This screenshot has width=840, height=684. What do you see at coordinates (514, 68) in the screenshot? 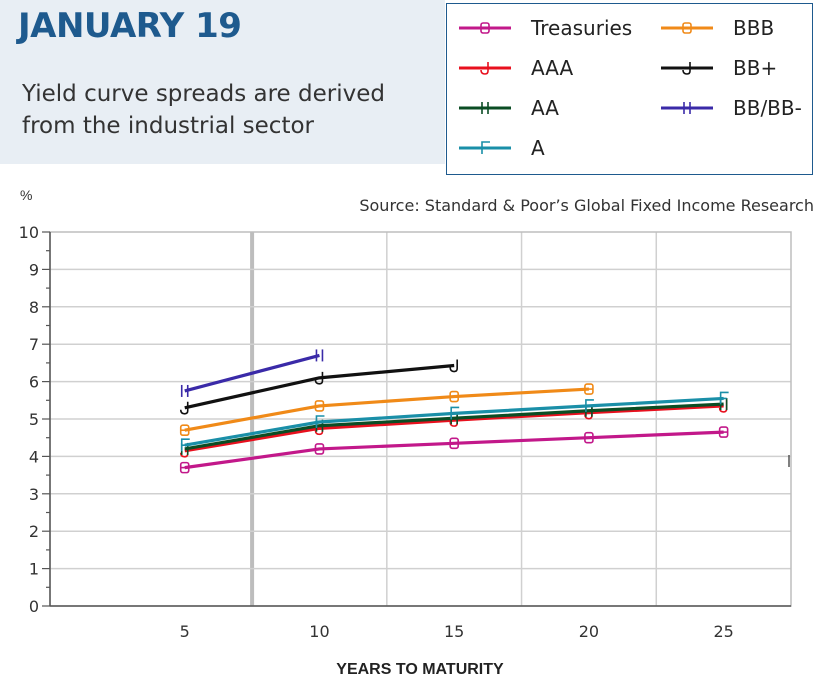
I see `legend-item: AAA` at bounding box center [514, 68].